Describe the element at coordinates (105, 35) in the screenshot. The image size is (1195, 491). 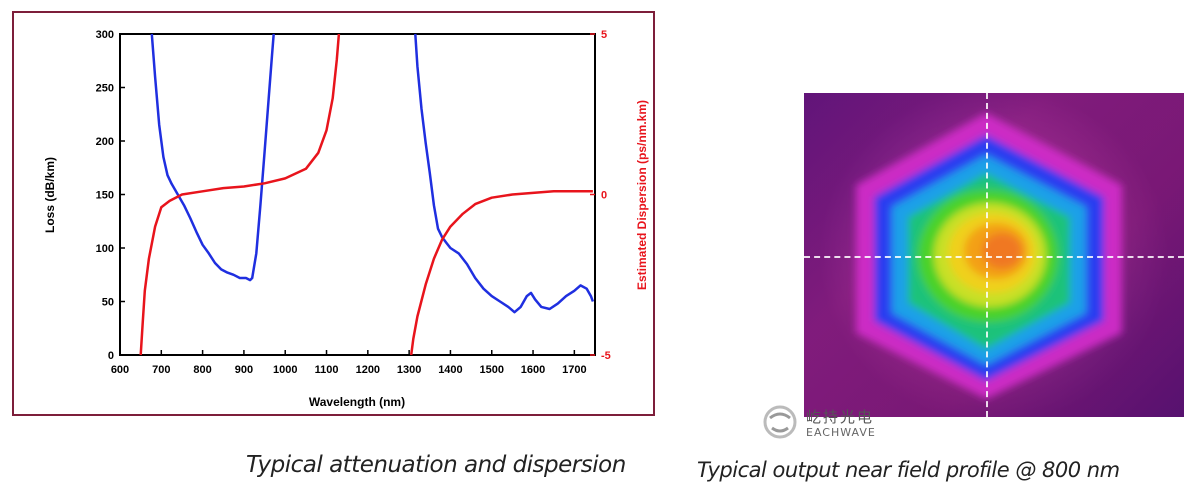
I see `y-left-tick-label: 300` at that location.